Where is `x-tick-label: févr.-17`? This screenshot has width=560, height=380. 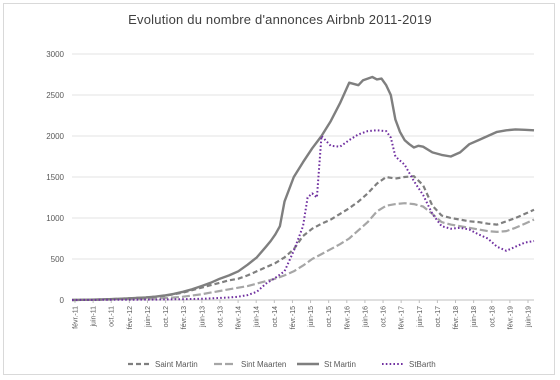 x-tick-label: févr.-17 is located at coordinates (402, 317).